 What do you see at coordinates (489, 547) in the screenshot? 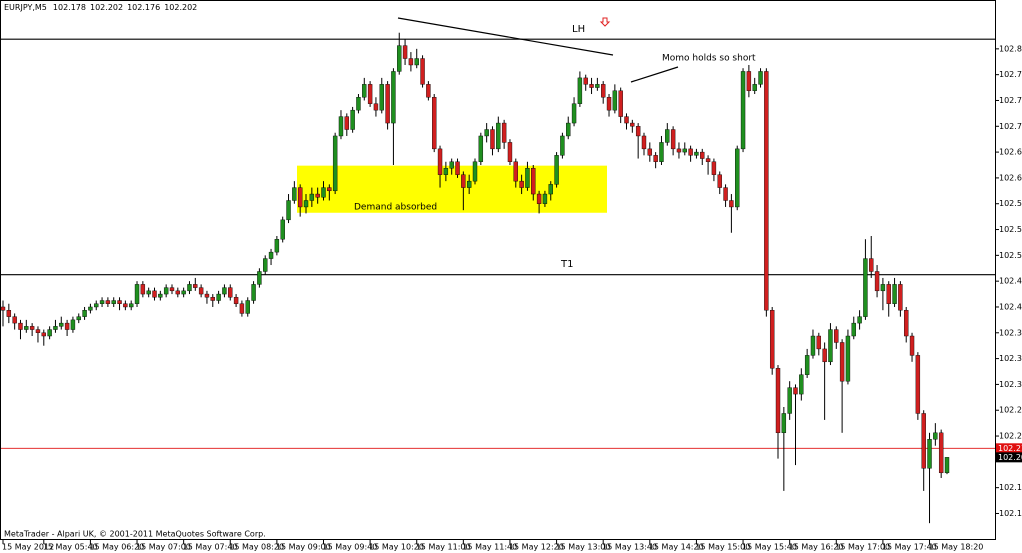
I see `x-tick-label: 15 May 11:40` at bounding box center [489, 547].